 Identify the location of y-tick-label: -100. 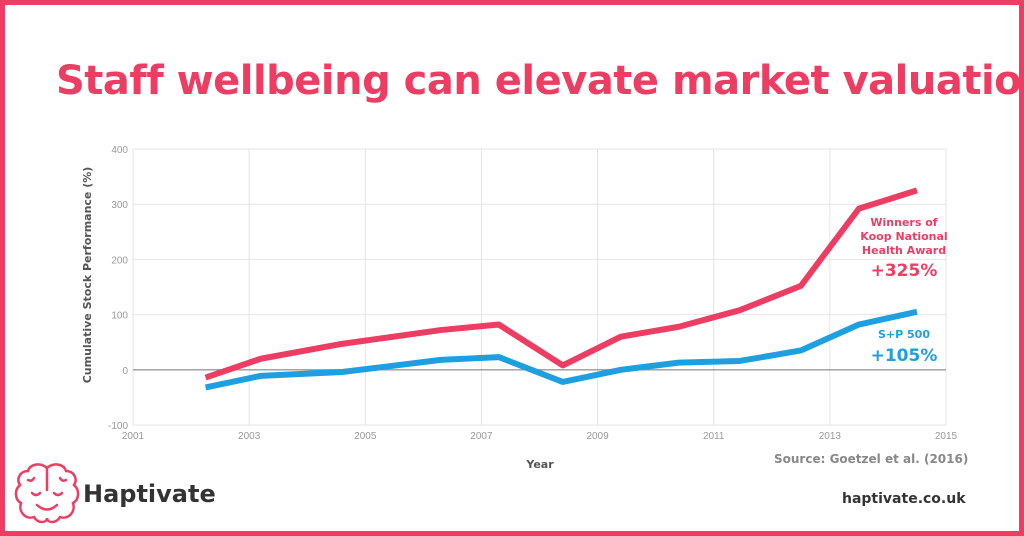
(118, 426).